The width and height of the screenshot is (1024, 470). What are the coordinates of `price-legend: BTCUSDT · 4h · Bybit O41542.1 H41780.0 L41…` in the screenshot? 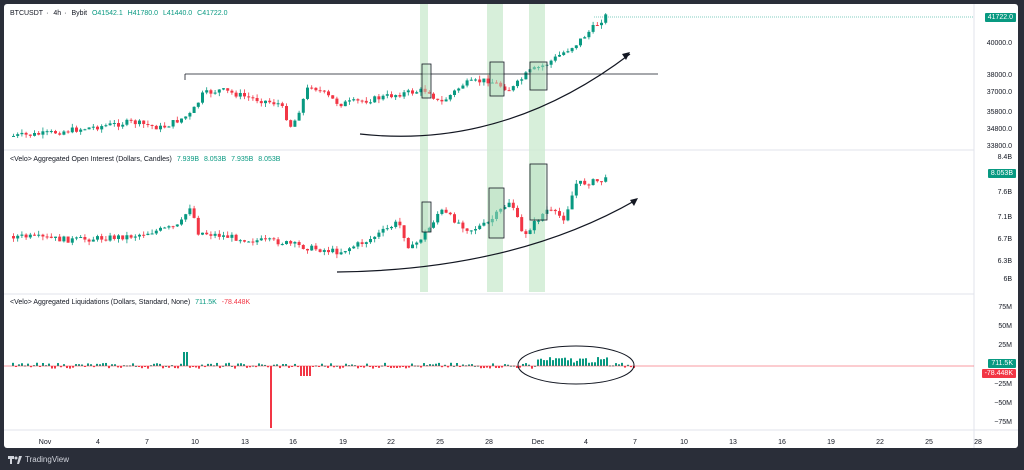 It's located at (119, 13).